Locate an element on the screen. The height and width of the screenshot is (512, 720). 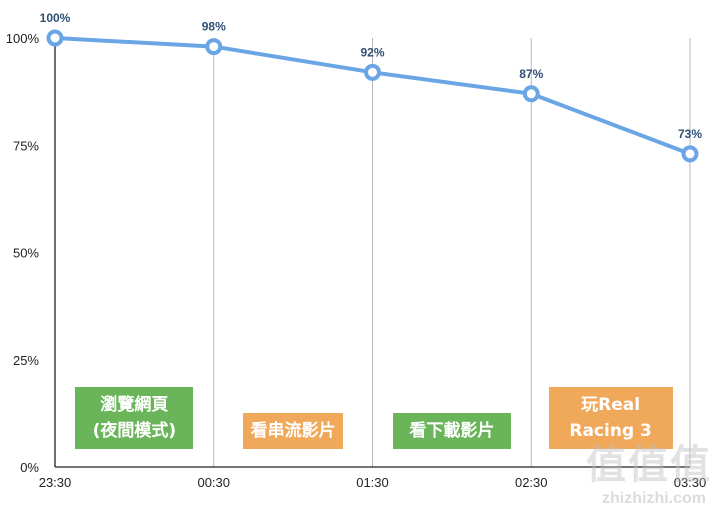
watermark-url: zhizhizhi.com is located at coordinates (654, 498).